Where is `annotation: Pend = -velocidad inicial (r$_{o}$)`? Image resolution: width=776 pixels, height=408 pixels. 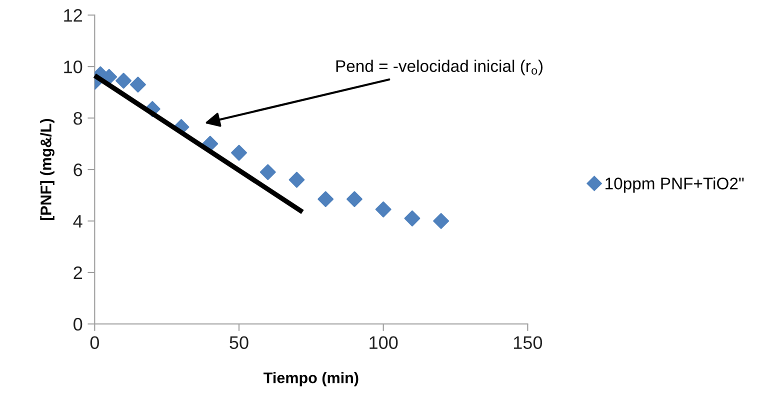
annotation: Pend = -velocidad inicial (r$_{o}$) is located at coordinates (439, 68).